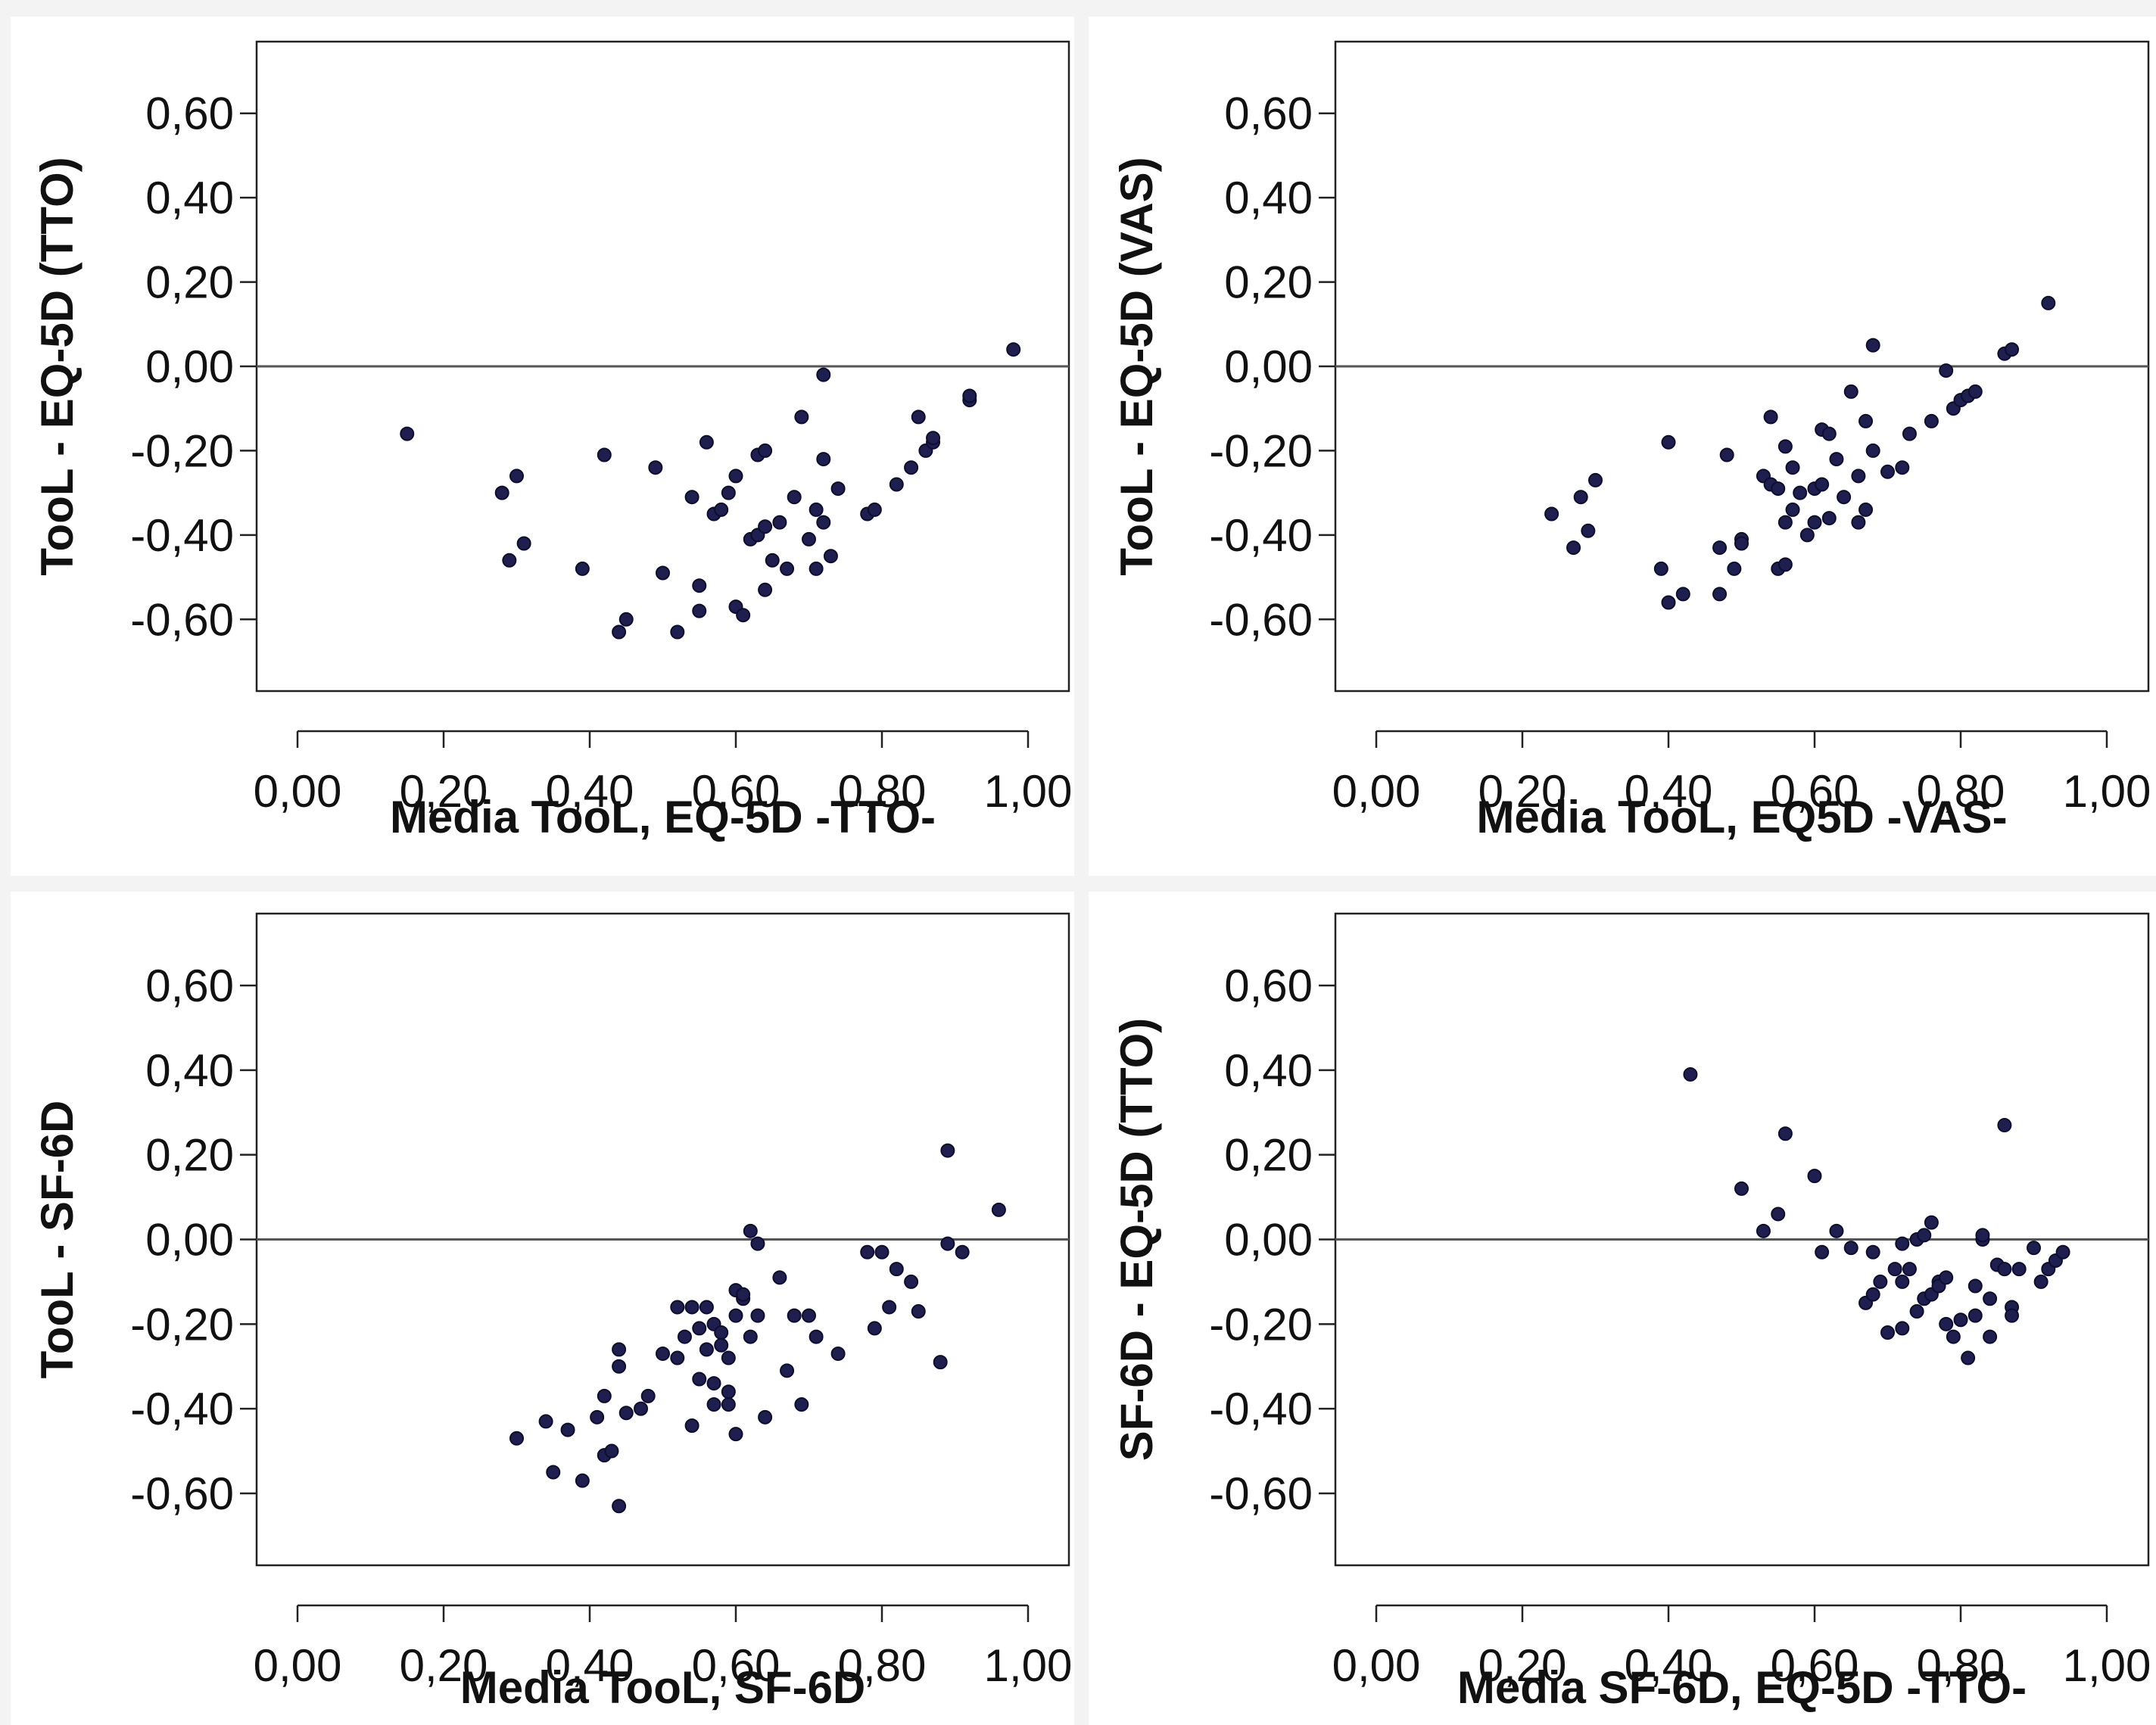 The image size is (2156, 1725). What do you see at coordinates (1961, 792) in the screenshot?
I see `x-tick-label: 0,80` at bounding box center [1961, 792].